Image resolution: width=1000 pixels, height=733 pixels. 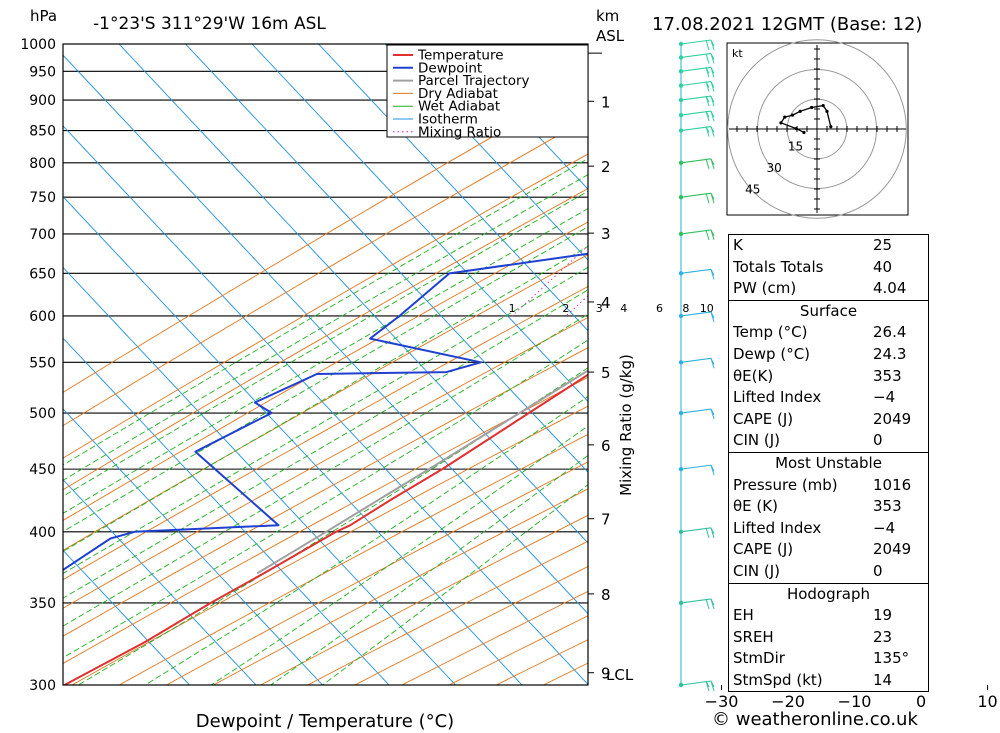 I want to click on wind-barb-dot, so click(x=681, y=85).